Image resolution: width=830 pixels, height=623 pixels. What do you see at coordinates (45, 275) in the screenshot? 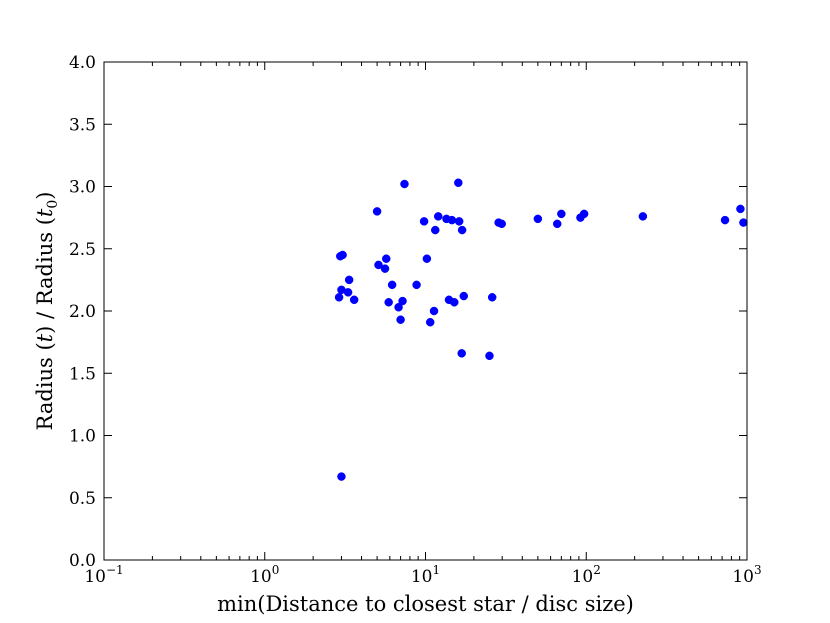
I see `y-label-part-2: ) / Radius (` at bounding box center [45, 275].